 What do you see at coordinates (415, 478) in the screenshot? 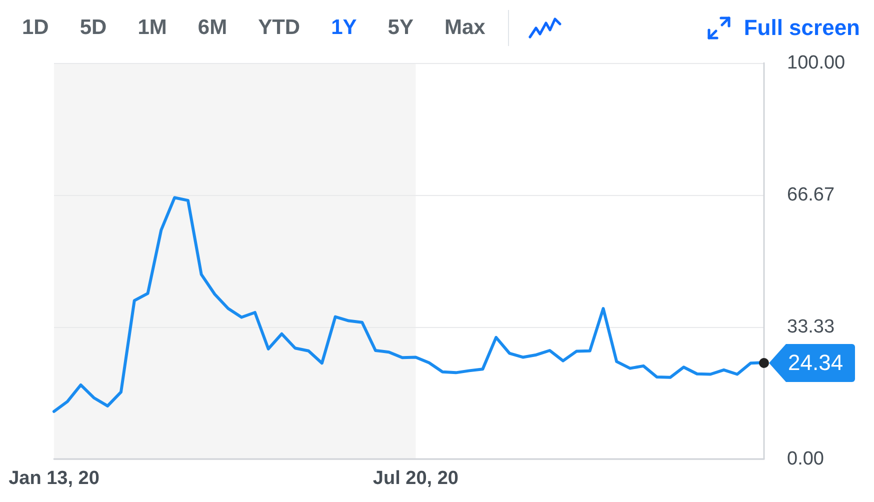
I see `x-tick-label: Jul 20, 20` at bounding box center [415, 478].